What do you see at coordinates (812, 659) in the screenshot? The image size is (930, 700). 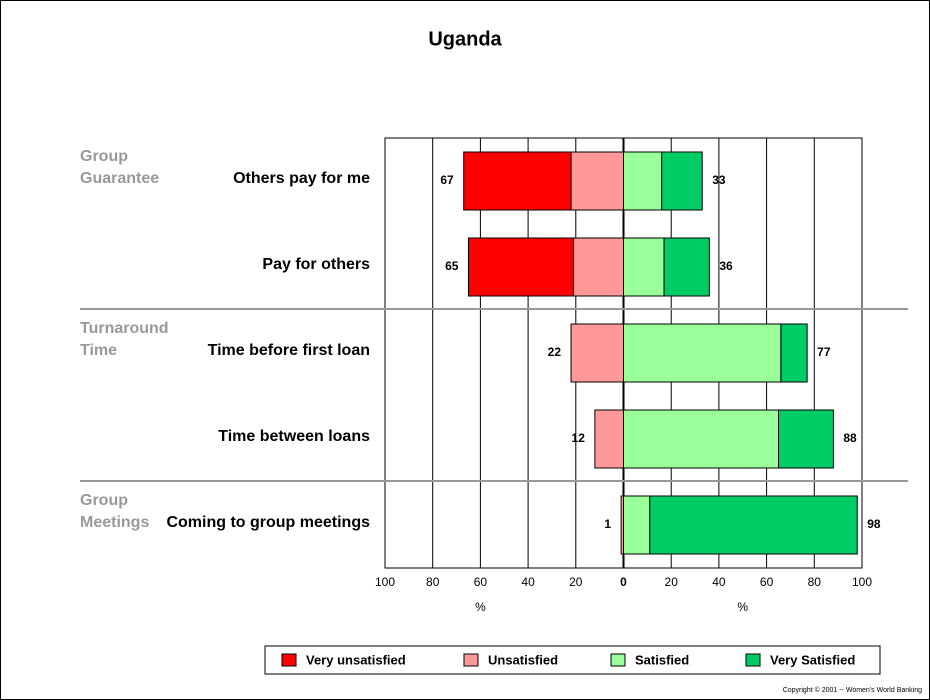 I see `legend-label: Very Satisfied` at bounding box center [812, 659].